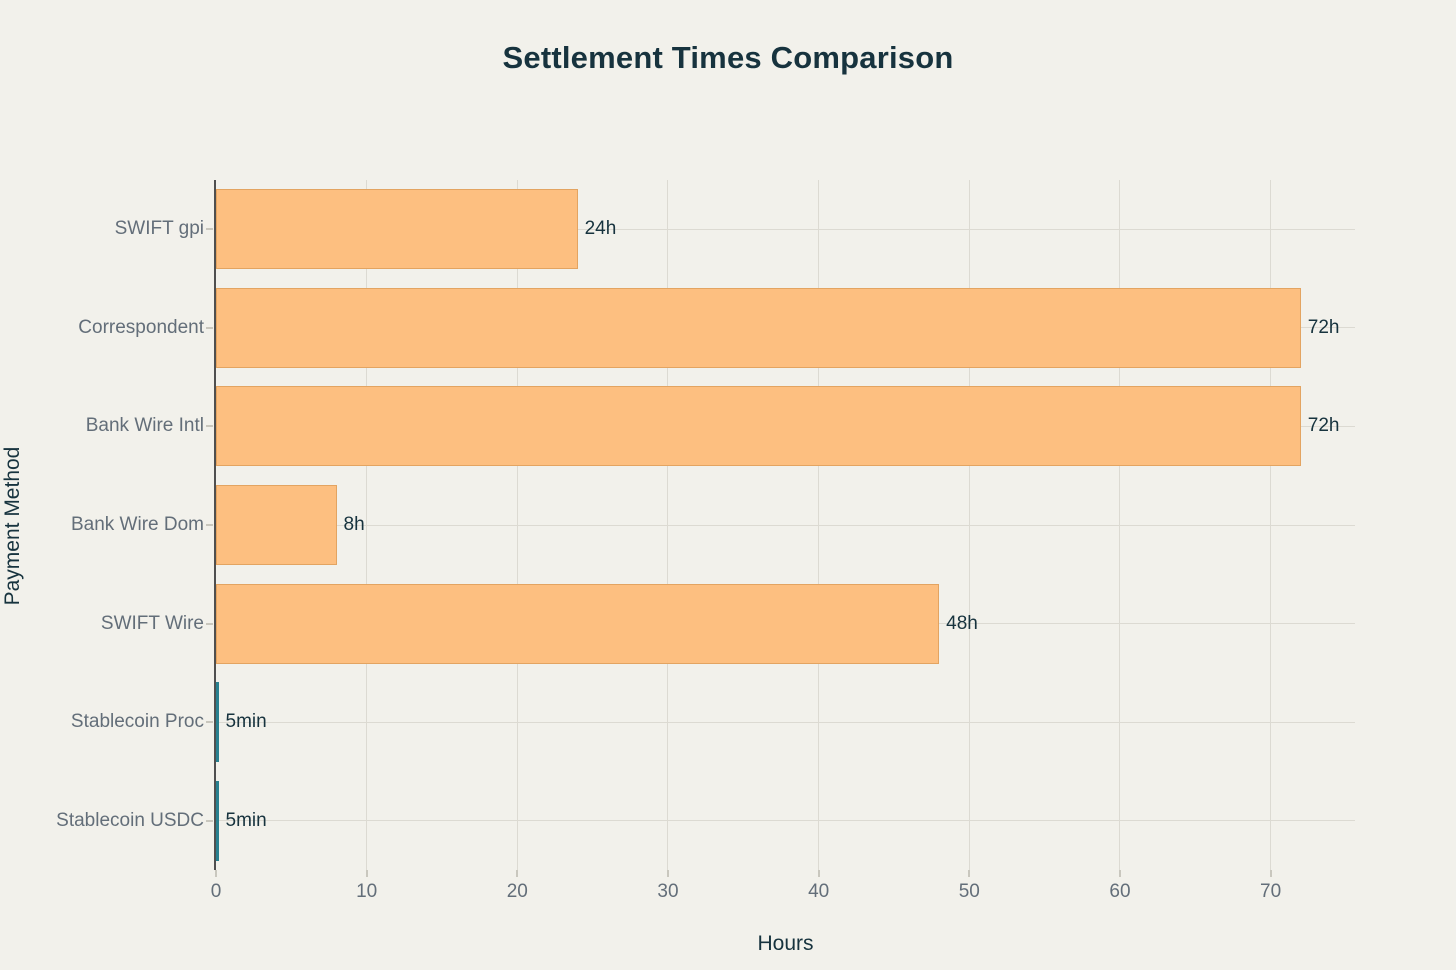 The height and width of the screenshot is (970, 1456). Describe the element at coordinates (144, 426) in the screenshot. I see `y-tick-label: Bank Wire Intl` at that location.